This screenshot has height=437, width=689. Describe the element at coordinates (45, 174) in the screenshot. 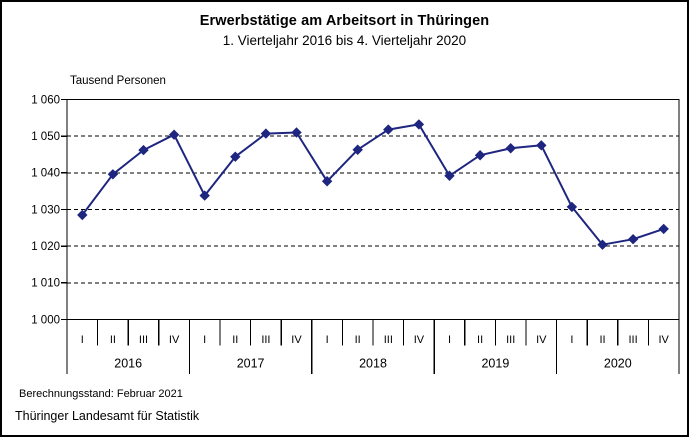

I see `y-tick-label: 1 040` at that location.